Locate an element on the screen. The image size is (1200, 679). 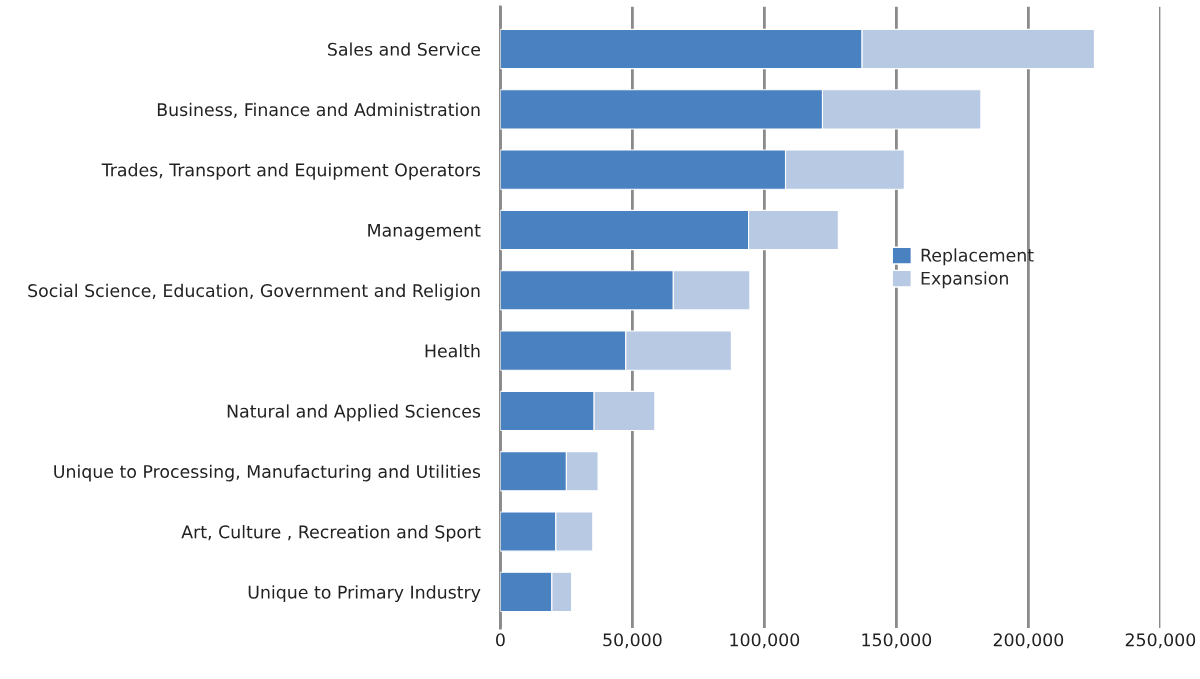
y-tick-label: Sales and Service is located at coordinates (404, 49).